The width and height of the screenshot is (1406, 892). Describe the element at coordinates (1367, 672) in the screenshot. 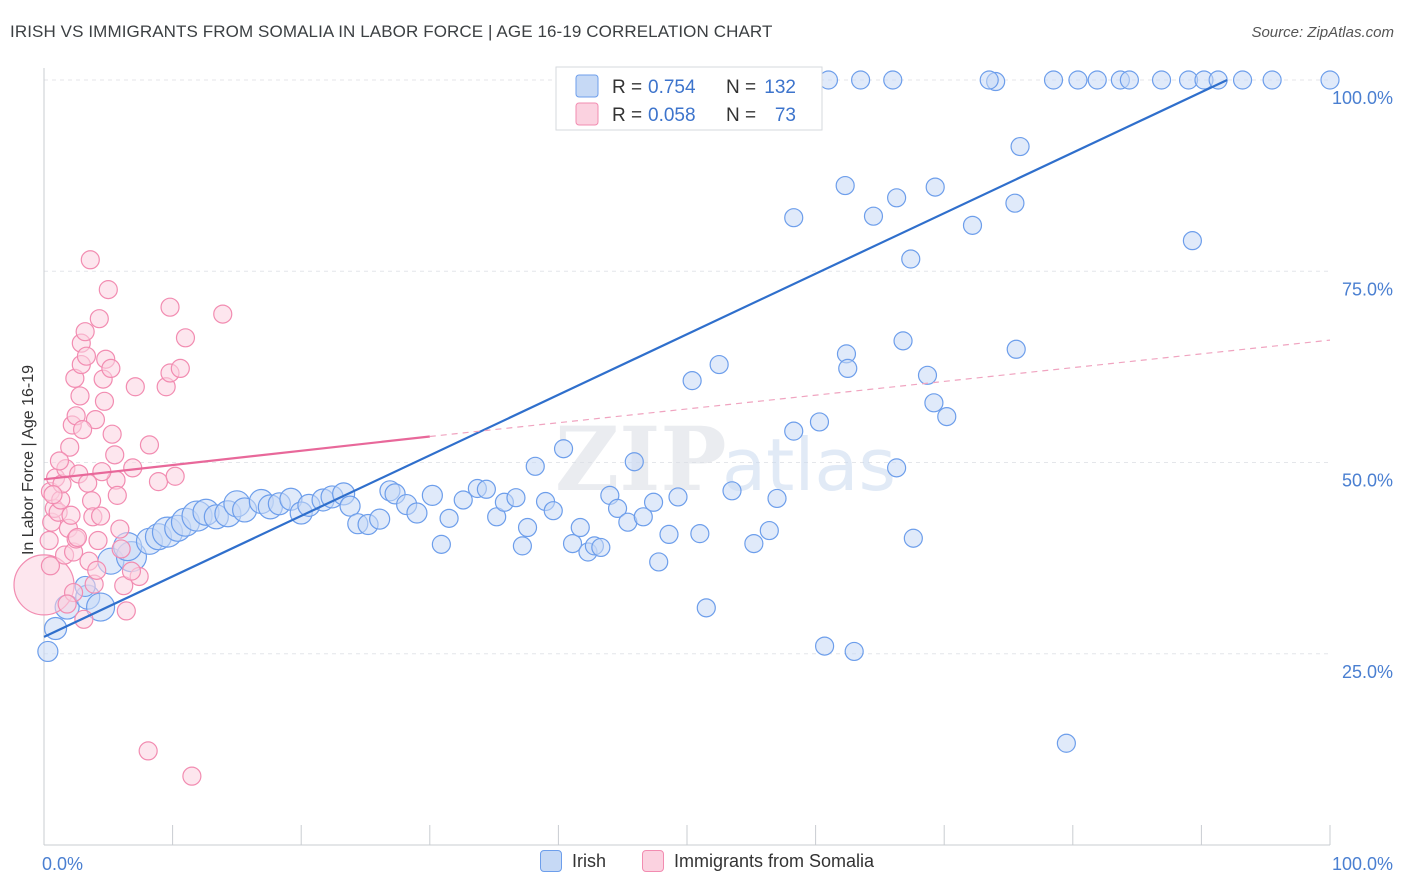

I see `y-tick-label: 25.0%` at that location.